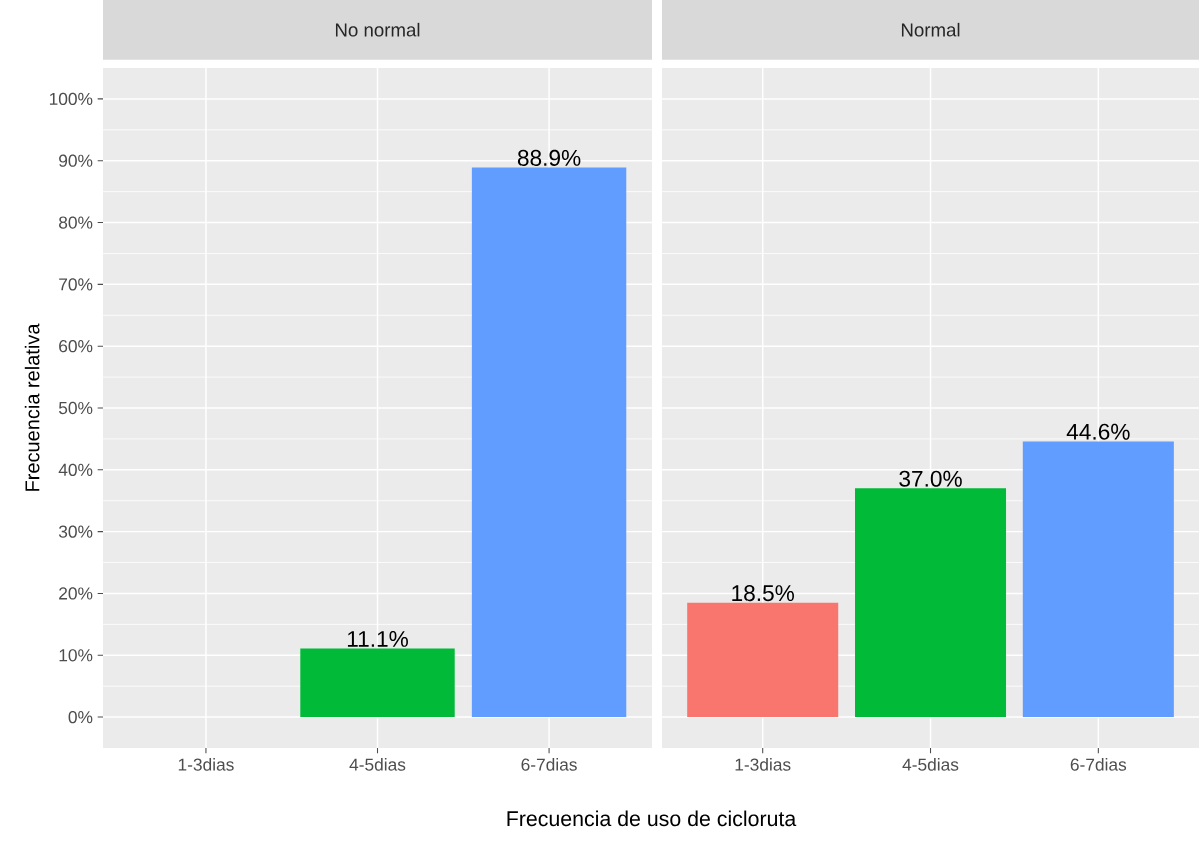  What do you see at coordinates (75, 469) in the screenshot?
I see `y-tick-label: 40%` at bounding box center [75, 469].